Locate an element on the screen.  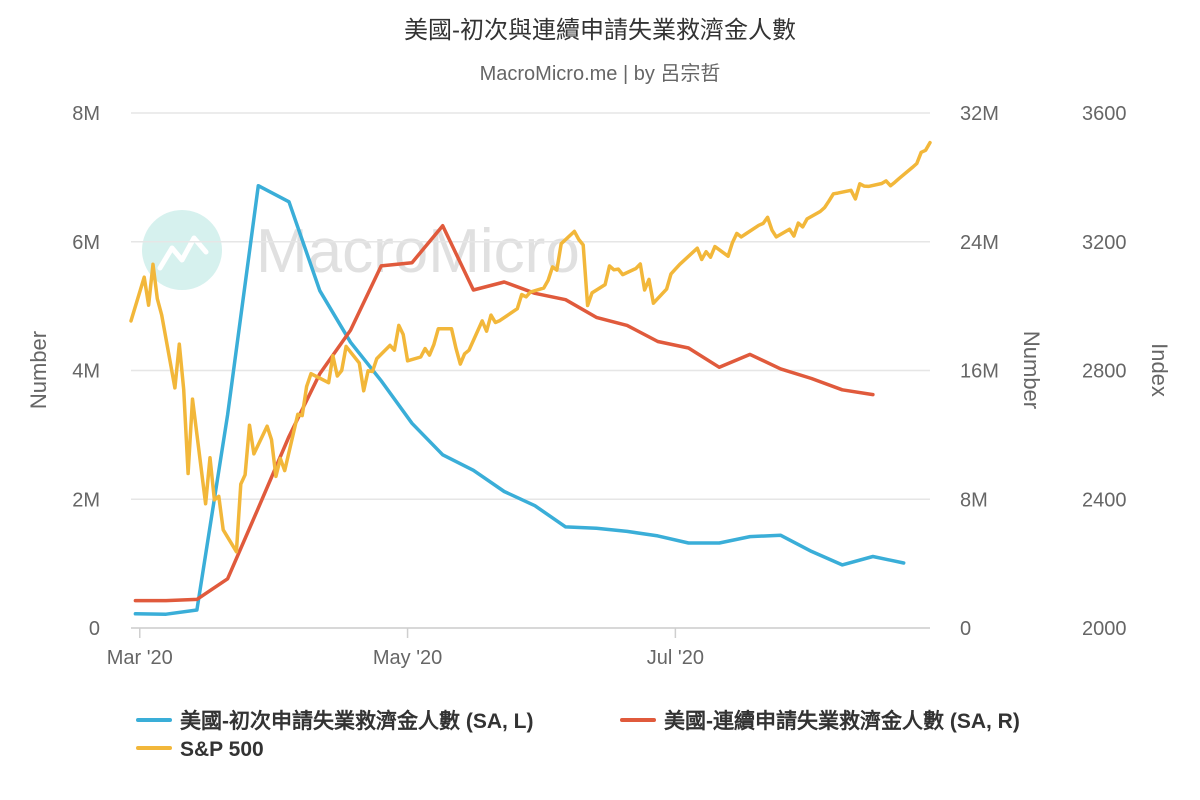
legend-label: S&P 500 is located at coordinates (222, 749).